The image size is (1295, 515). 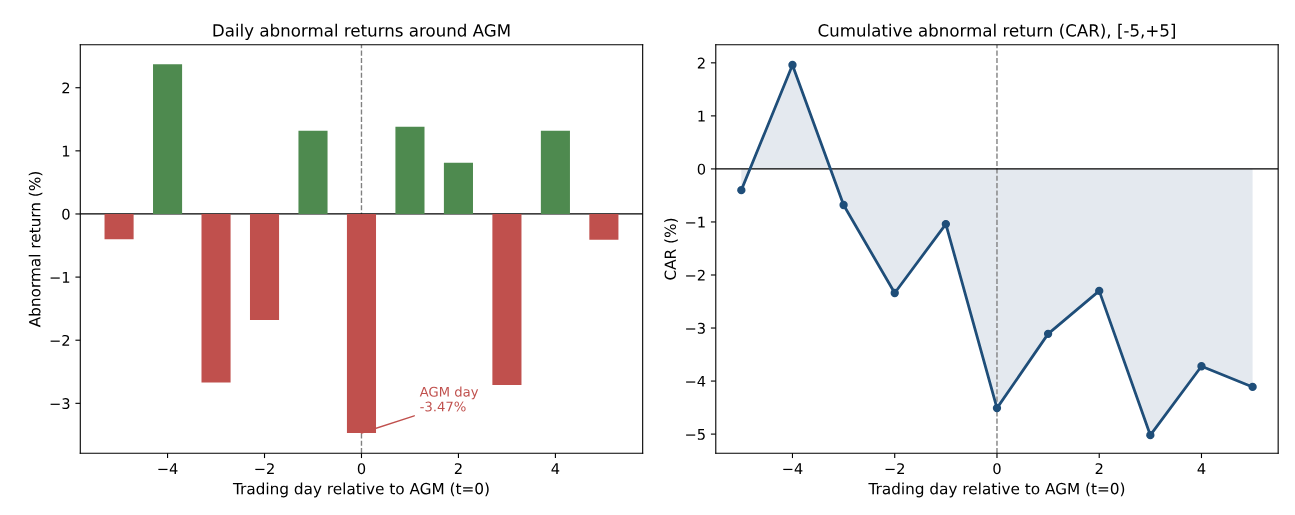 What do you see at coordinates (695, 434) in the screenshot?
I see `y-tick-label: −5` at bounding box center [695, 434].